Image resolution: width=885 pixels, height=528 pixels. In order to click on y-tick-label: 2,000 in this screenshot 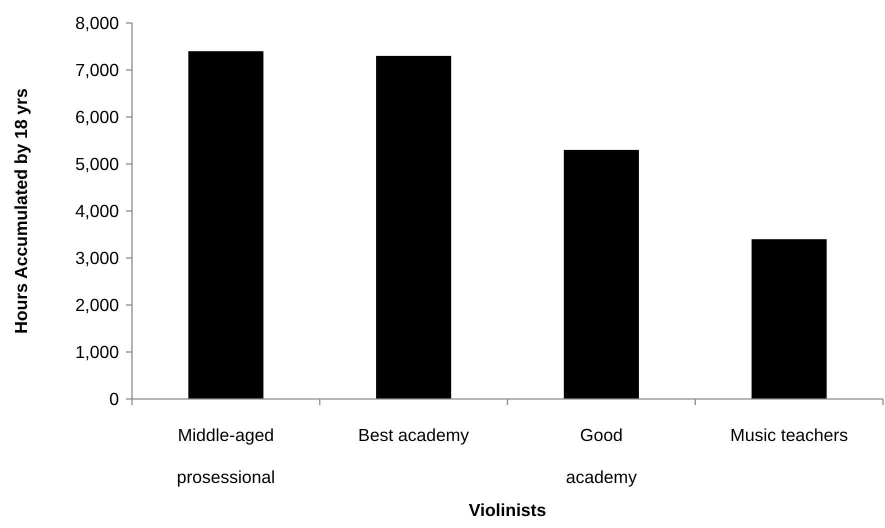, I will do `click(97, 305)`.